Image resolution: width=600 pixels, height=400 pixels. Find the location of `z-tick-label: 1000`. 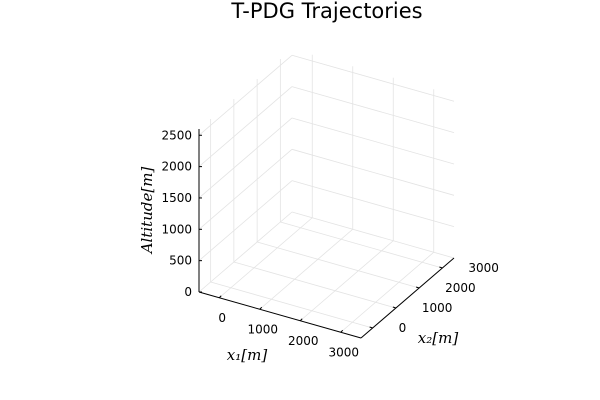

z-tick-label: 1000 is located at coordinates (176, 229).